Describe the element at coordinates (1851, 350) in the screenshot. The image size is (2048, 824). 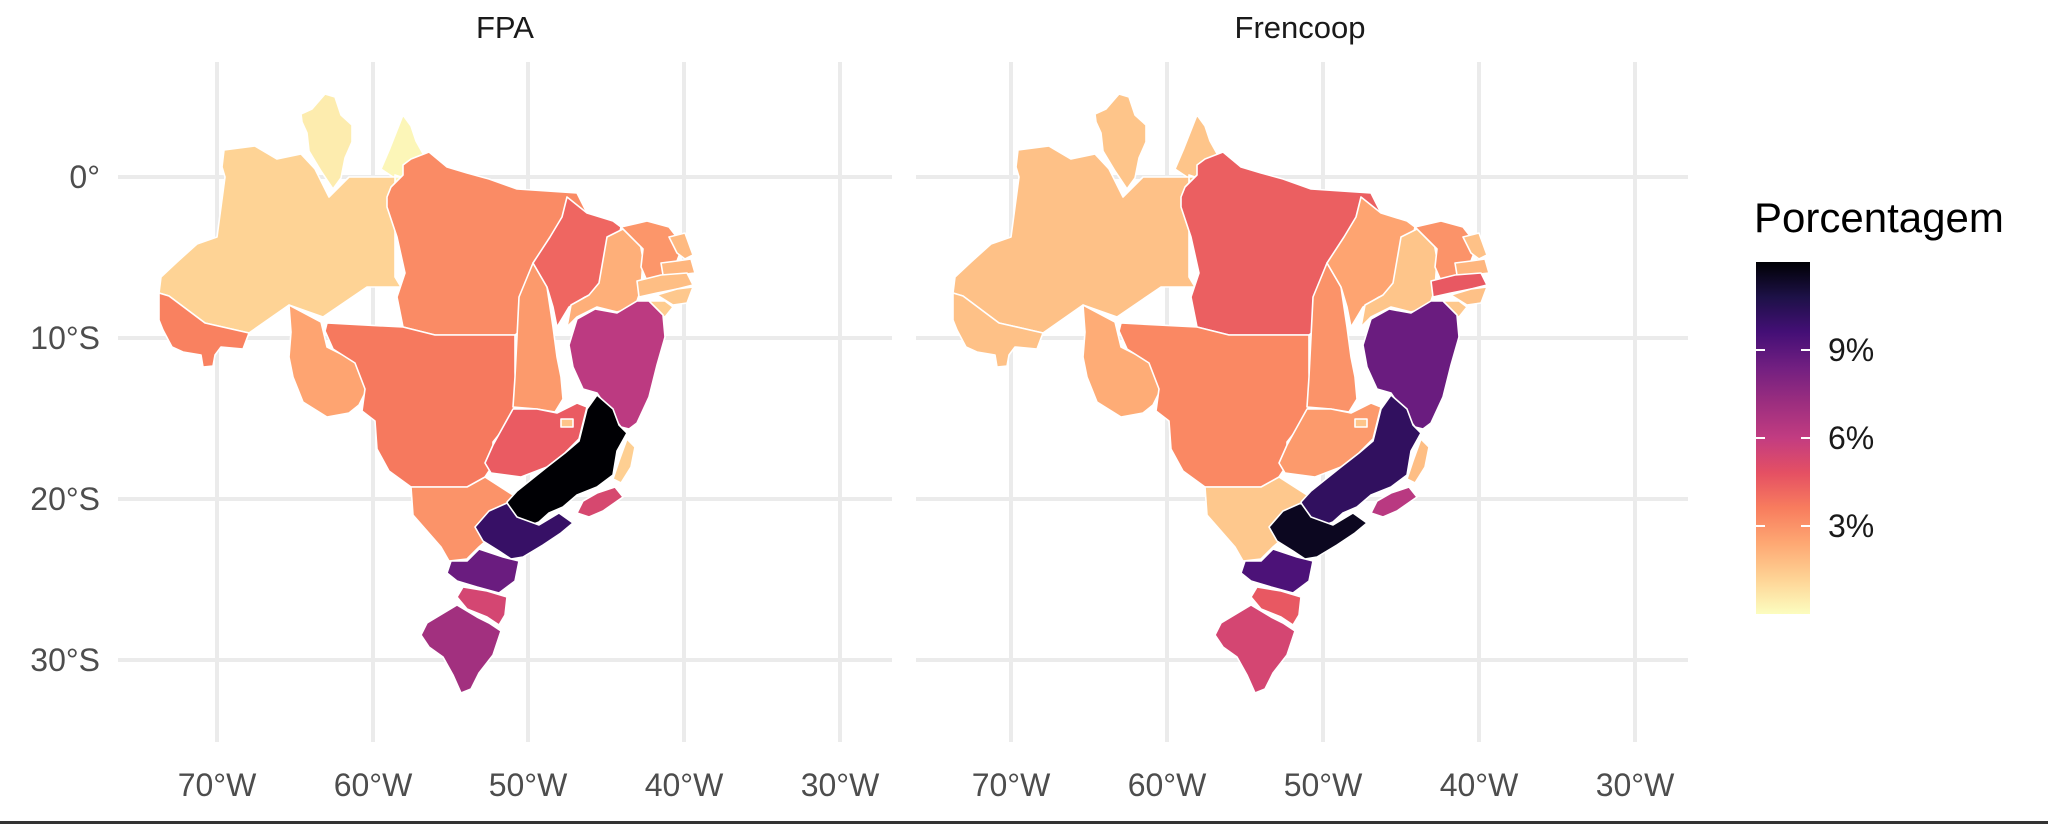
I see `colorbar-tick-label: 9%` at that location.